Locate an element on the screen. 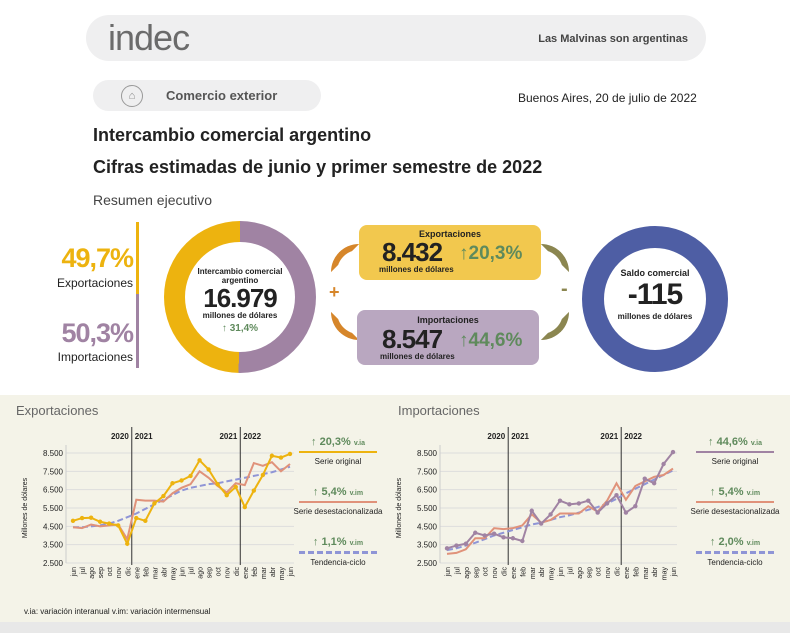  y-tick-label: 2.500 is located at coordinates (427, 563).